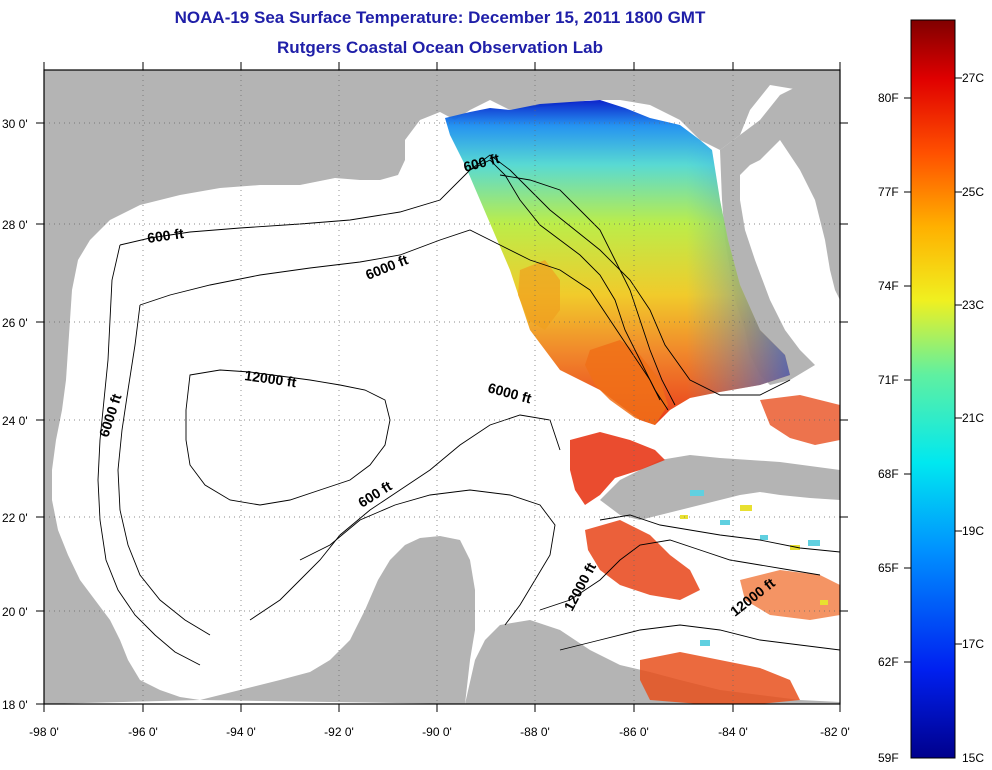 The width and height of the screenshot is (992, 770). I want to click on colorbar-c-label: 25C, so click(973, 192).